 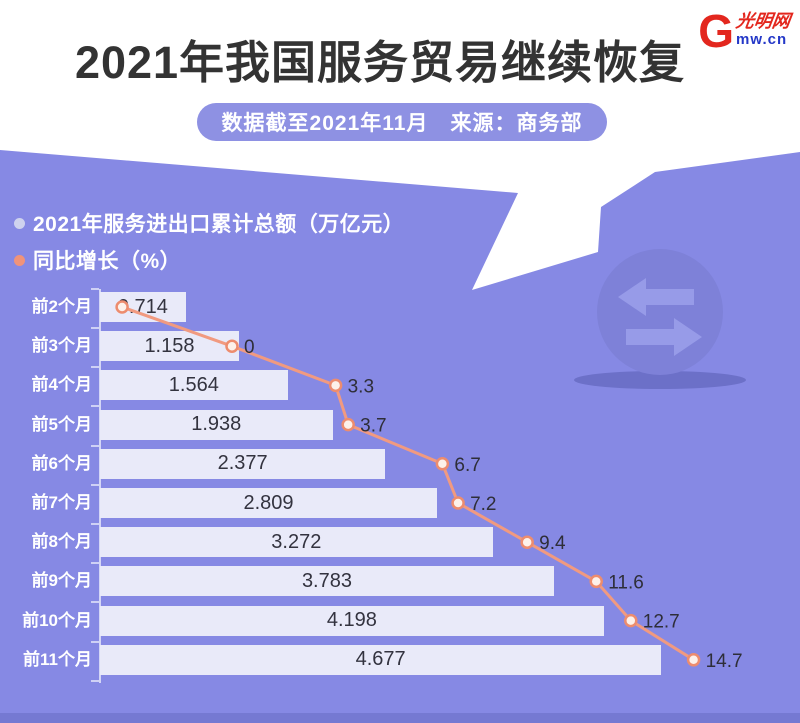 I want to click on gmw-logo: G 光明网 mw.cn, so click(x=745, y=31).